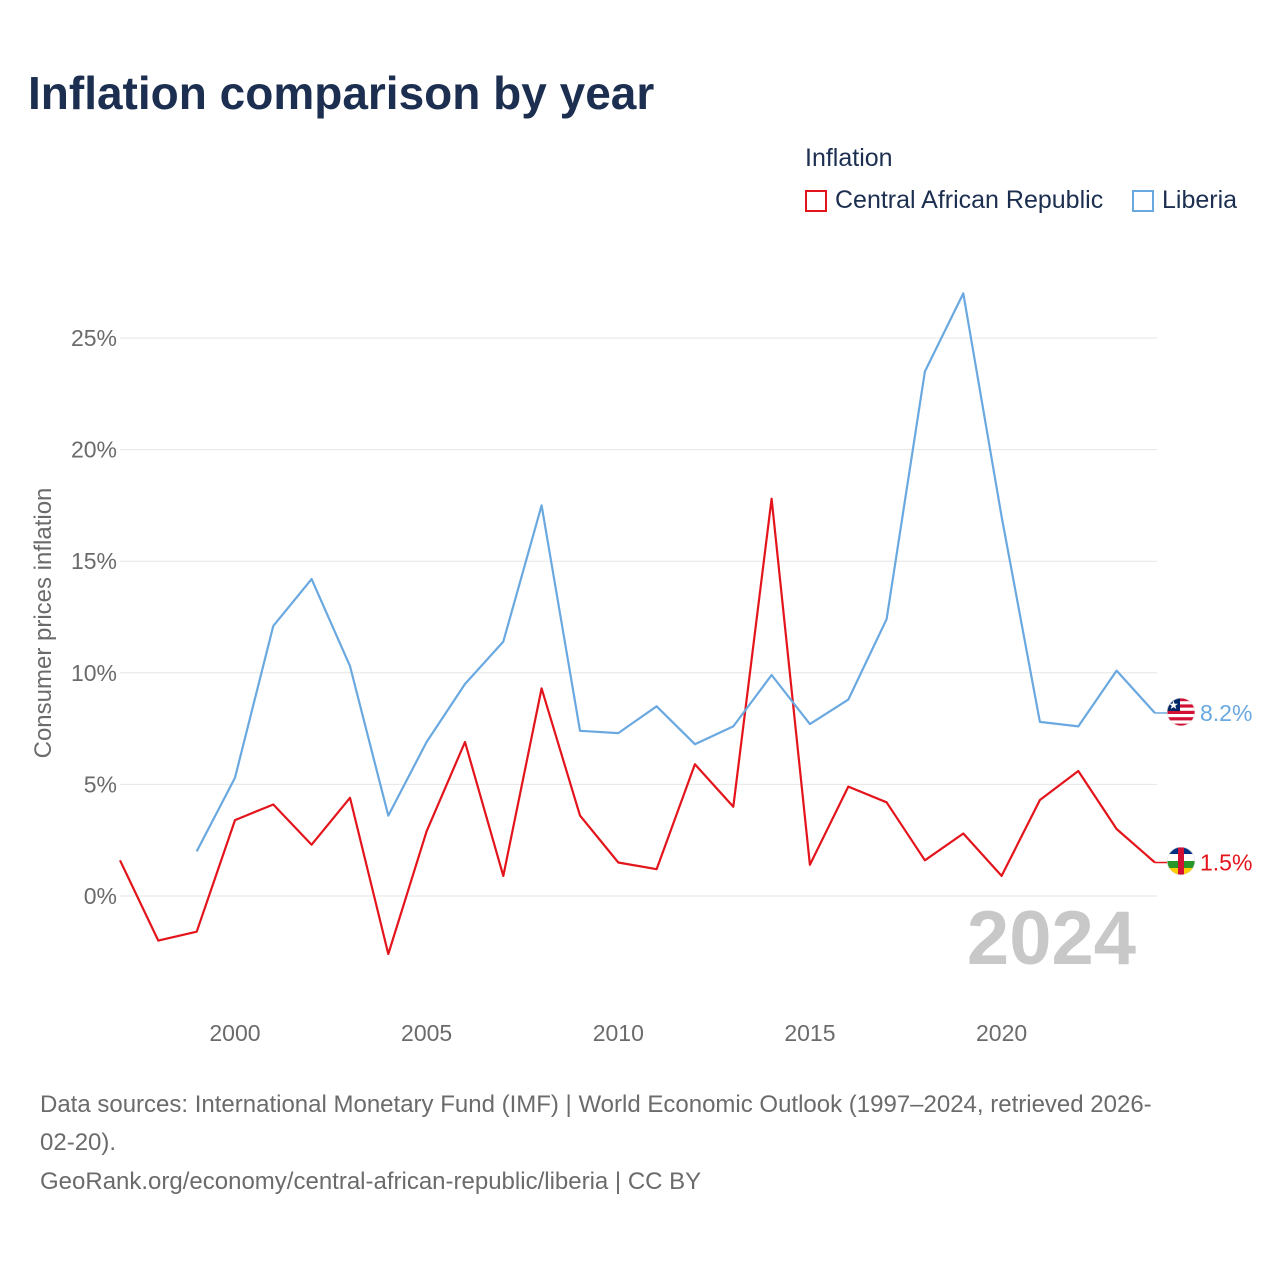  I want to click on legend-swatch-central-african-republic, so click(816, 200).